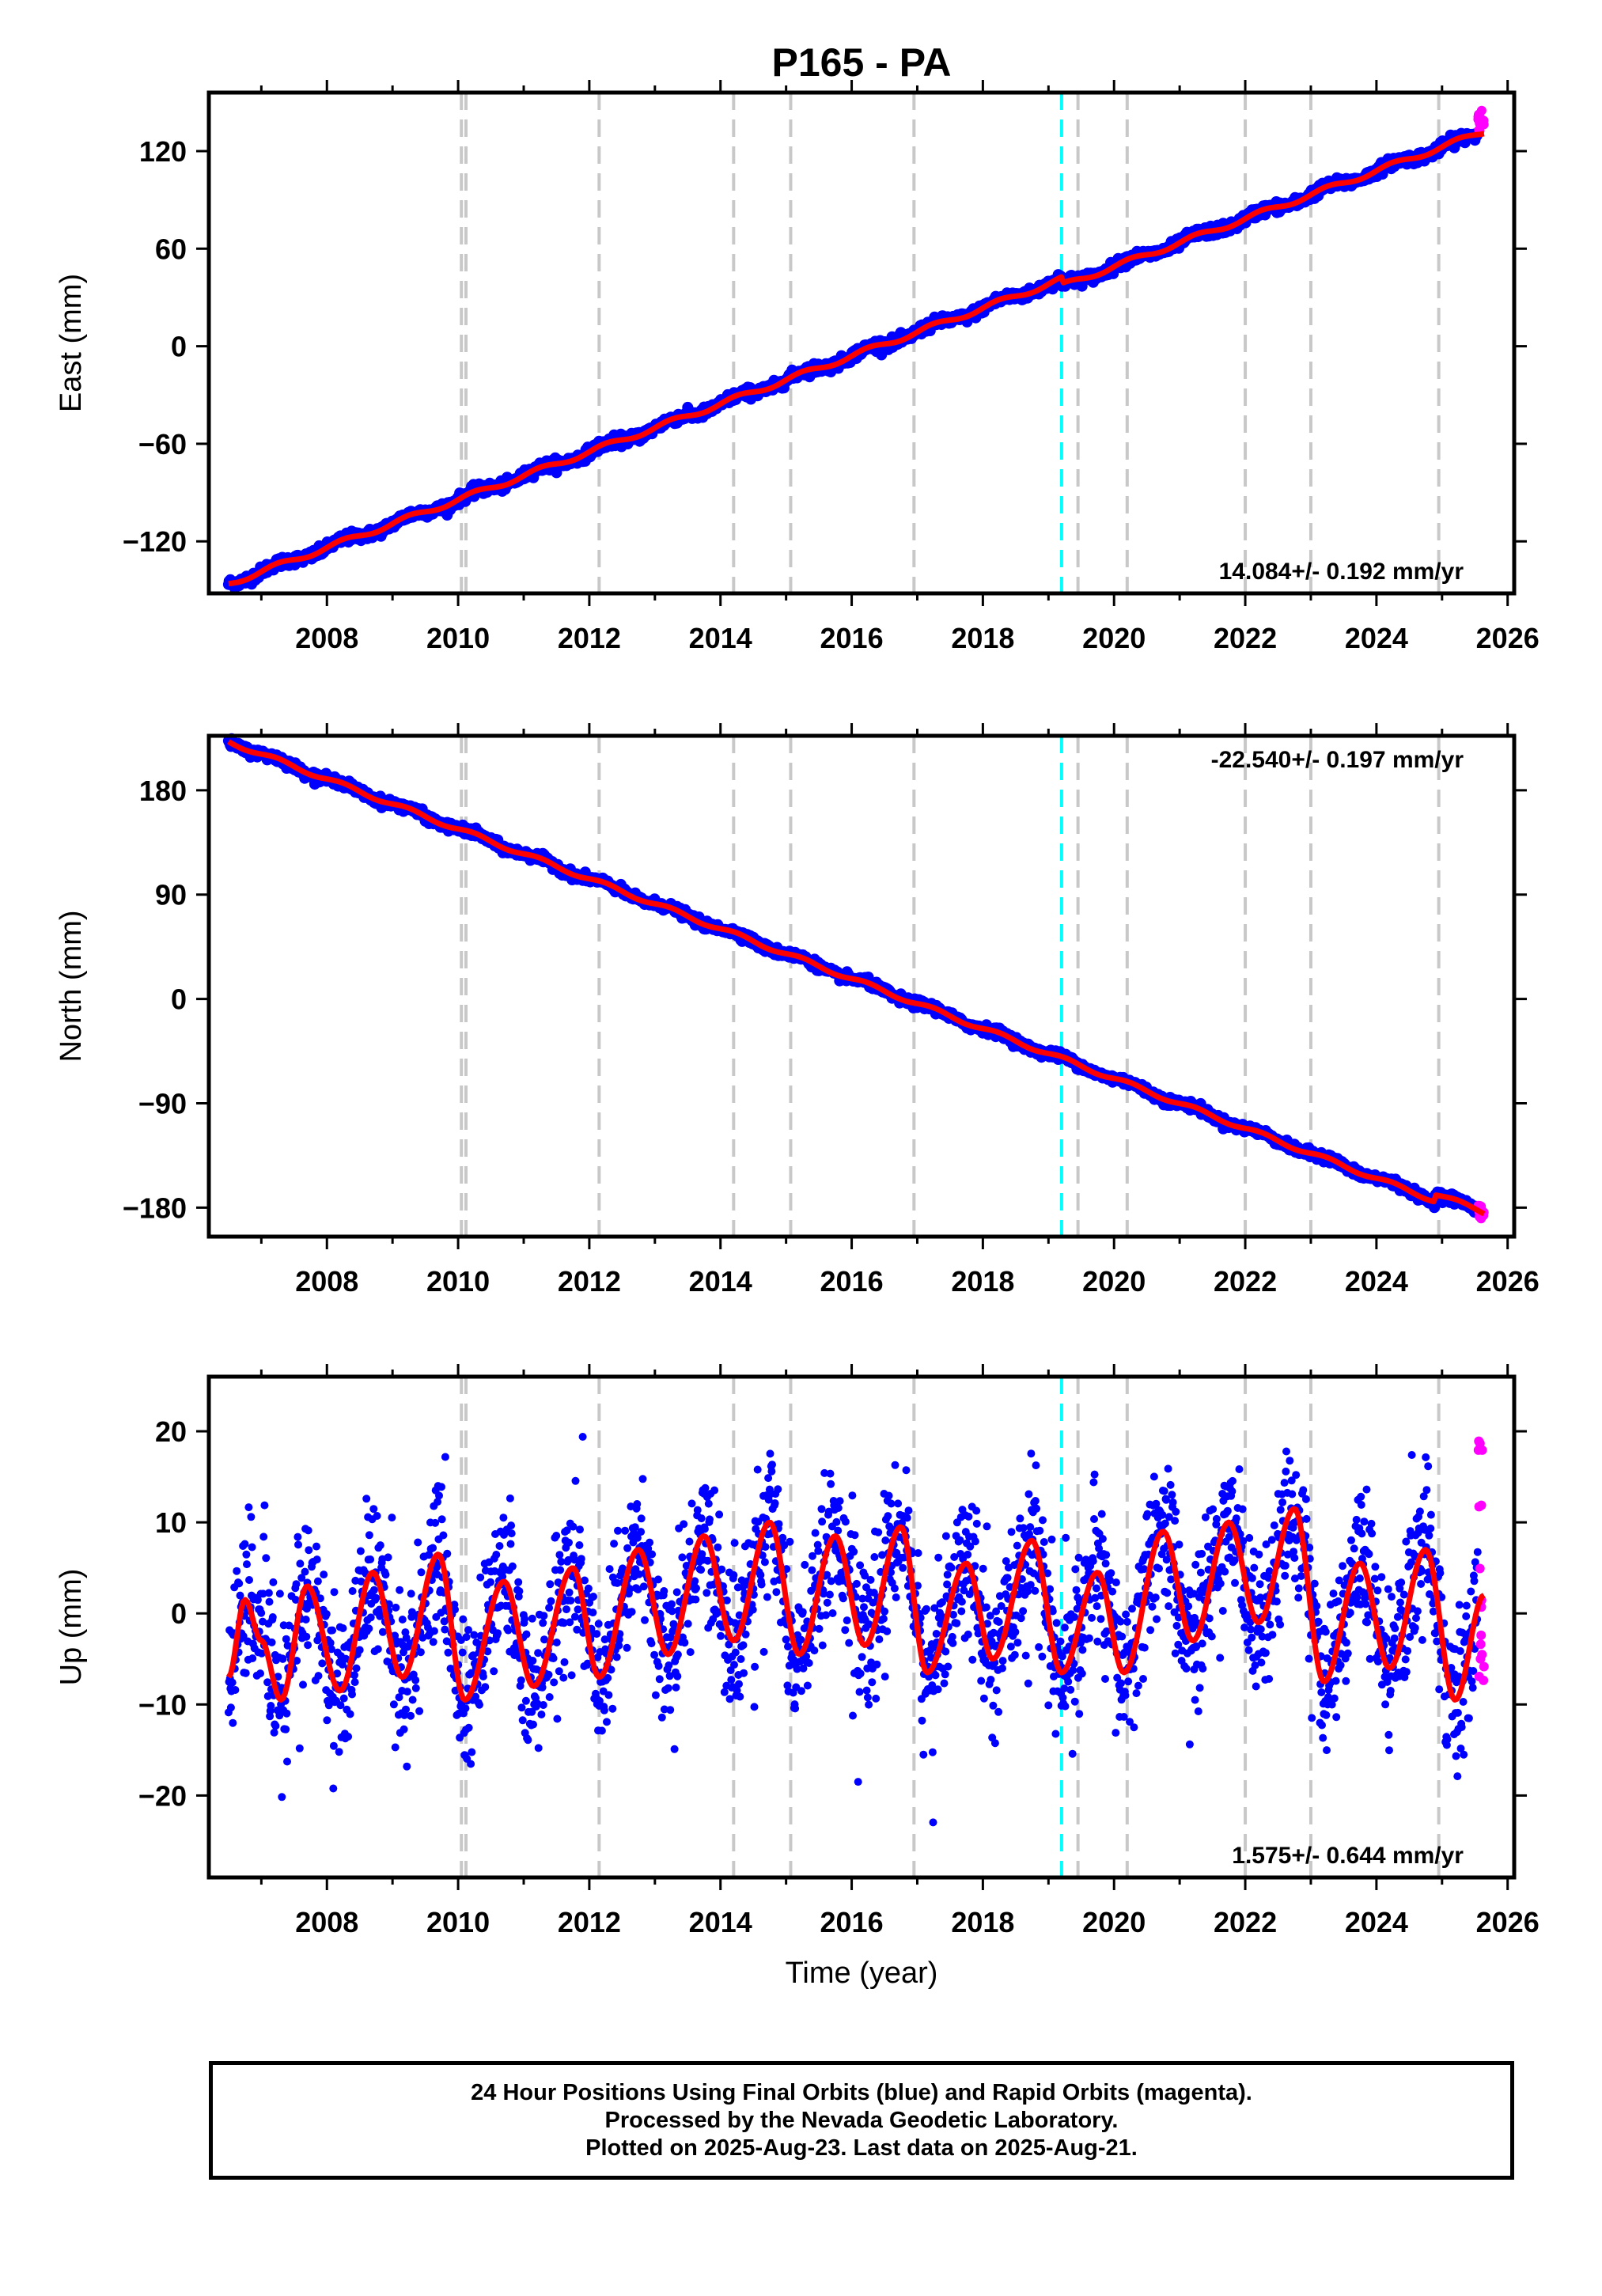 This screenshot has height=2296, width=1602. I want to click on y-tick-label: 120, so click(163, 151).